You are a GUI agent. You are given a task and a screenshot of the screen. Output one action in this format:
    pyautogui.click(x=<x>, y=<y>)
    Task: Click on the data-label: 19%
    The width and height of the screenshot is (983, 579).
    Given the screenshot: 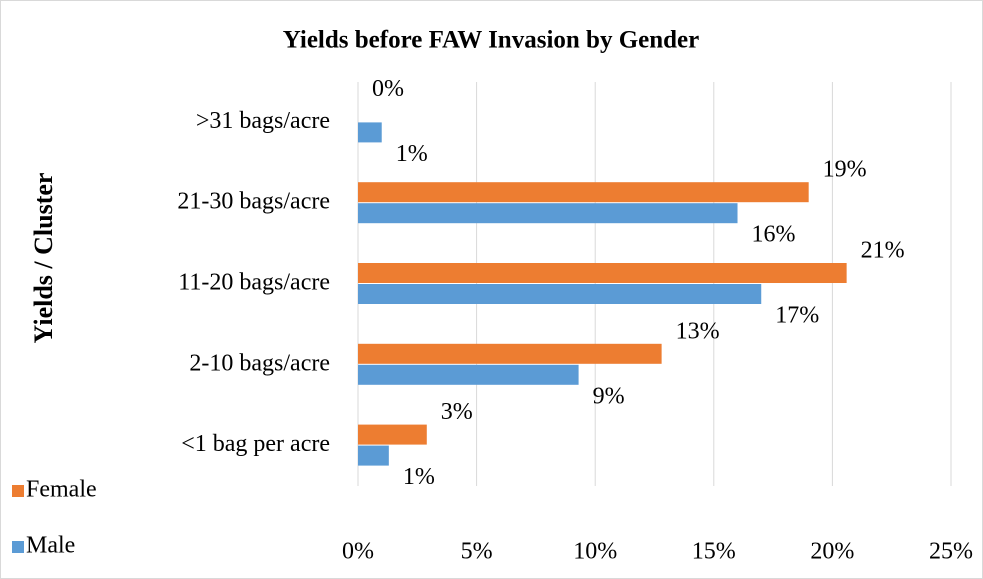 What is the action you would take?
    pyautogui.click(x=845, y=170)
    